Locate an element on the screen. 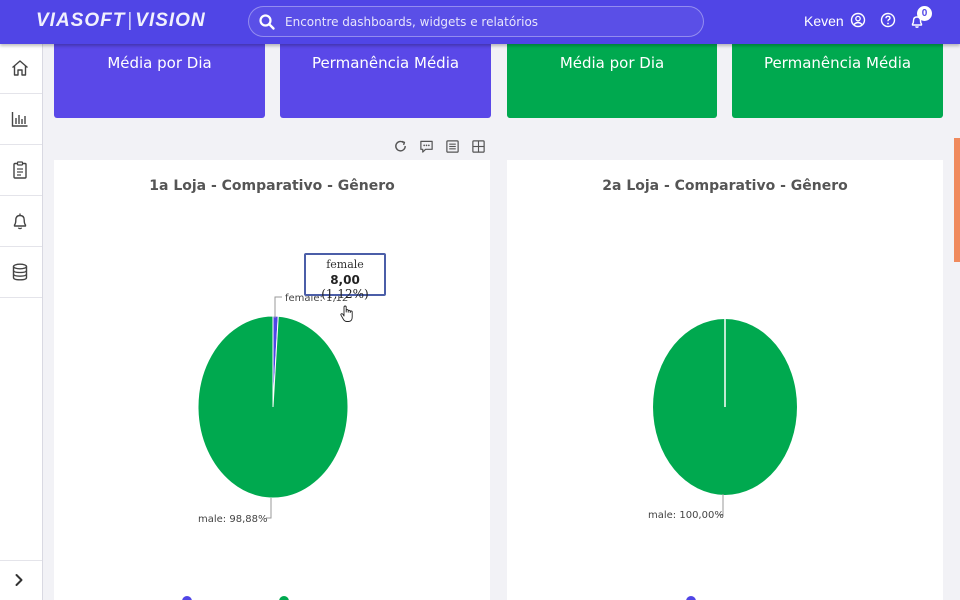 The height and width of the screenshot is (600, 960). chart-title: 1a Loja - Comparativo - Gênero is located at coordinates (272, 186).